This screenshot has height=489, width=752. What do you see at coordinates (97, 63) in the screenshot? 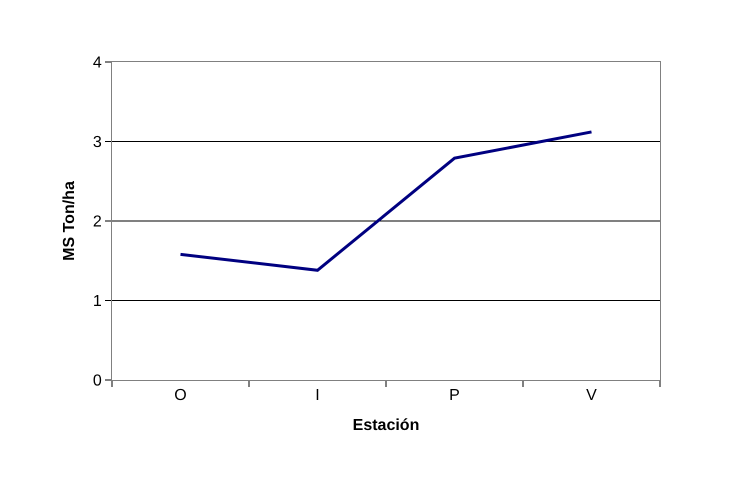
I see `y-tick-label: 4` at bounding box center [97, 63].